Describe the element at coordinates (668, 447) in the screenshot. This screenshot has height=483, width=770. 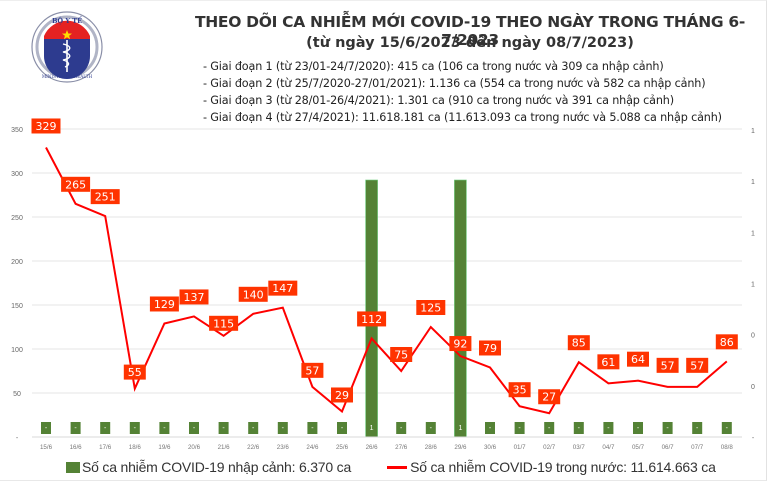
I see `x-axis-tick: 06/7` at that location.